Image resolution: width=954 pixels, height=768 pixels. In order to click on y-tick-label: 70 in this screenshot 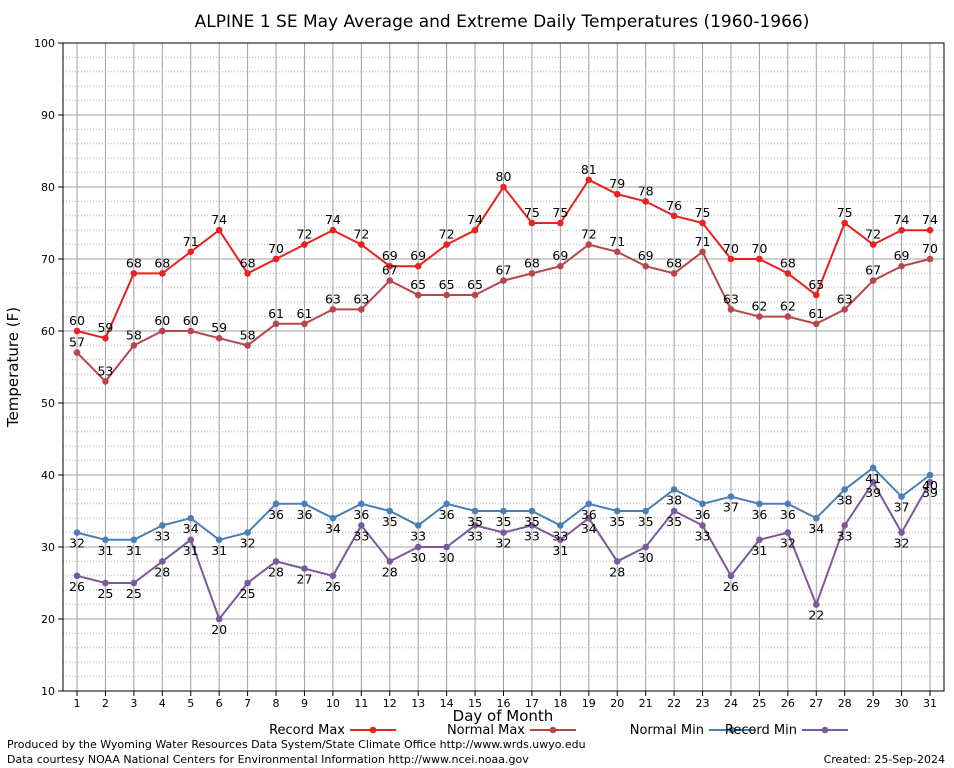, I will do `click(48, 259)`.